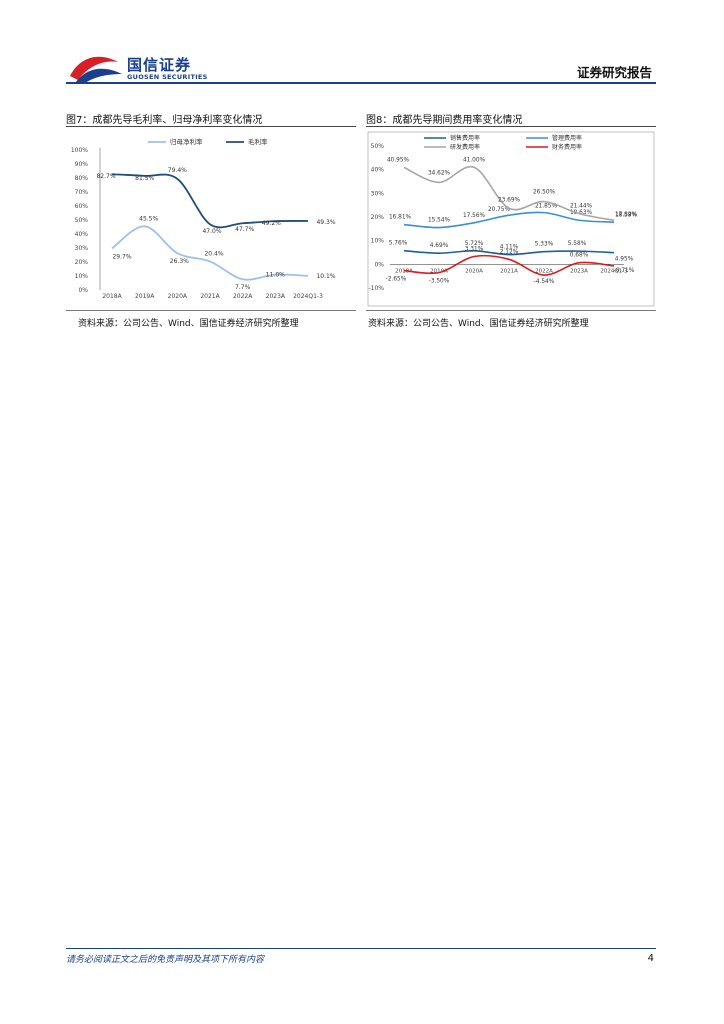 The width and height of the screenshot is (724, 1024). What do you see at coordinates (465, 138) in the screenshot?
I see `legend-label: 销售费用率` at bounding box center [465, 138].